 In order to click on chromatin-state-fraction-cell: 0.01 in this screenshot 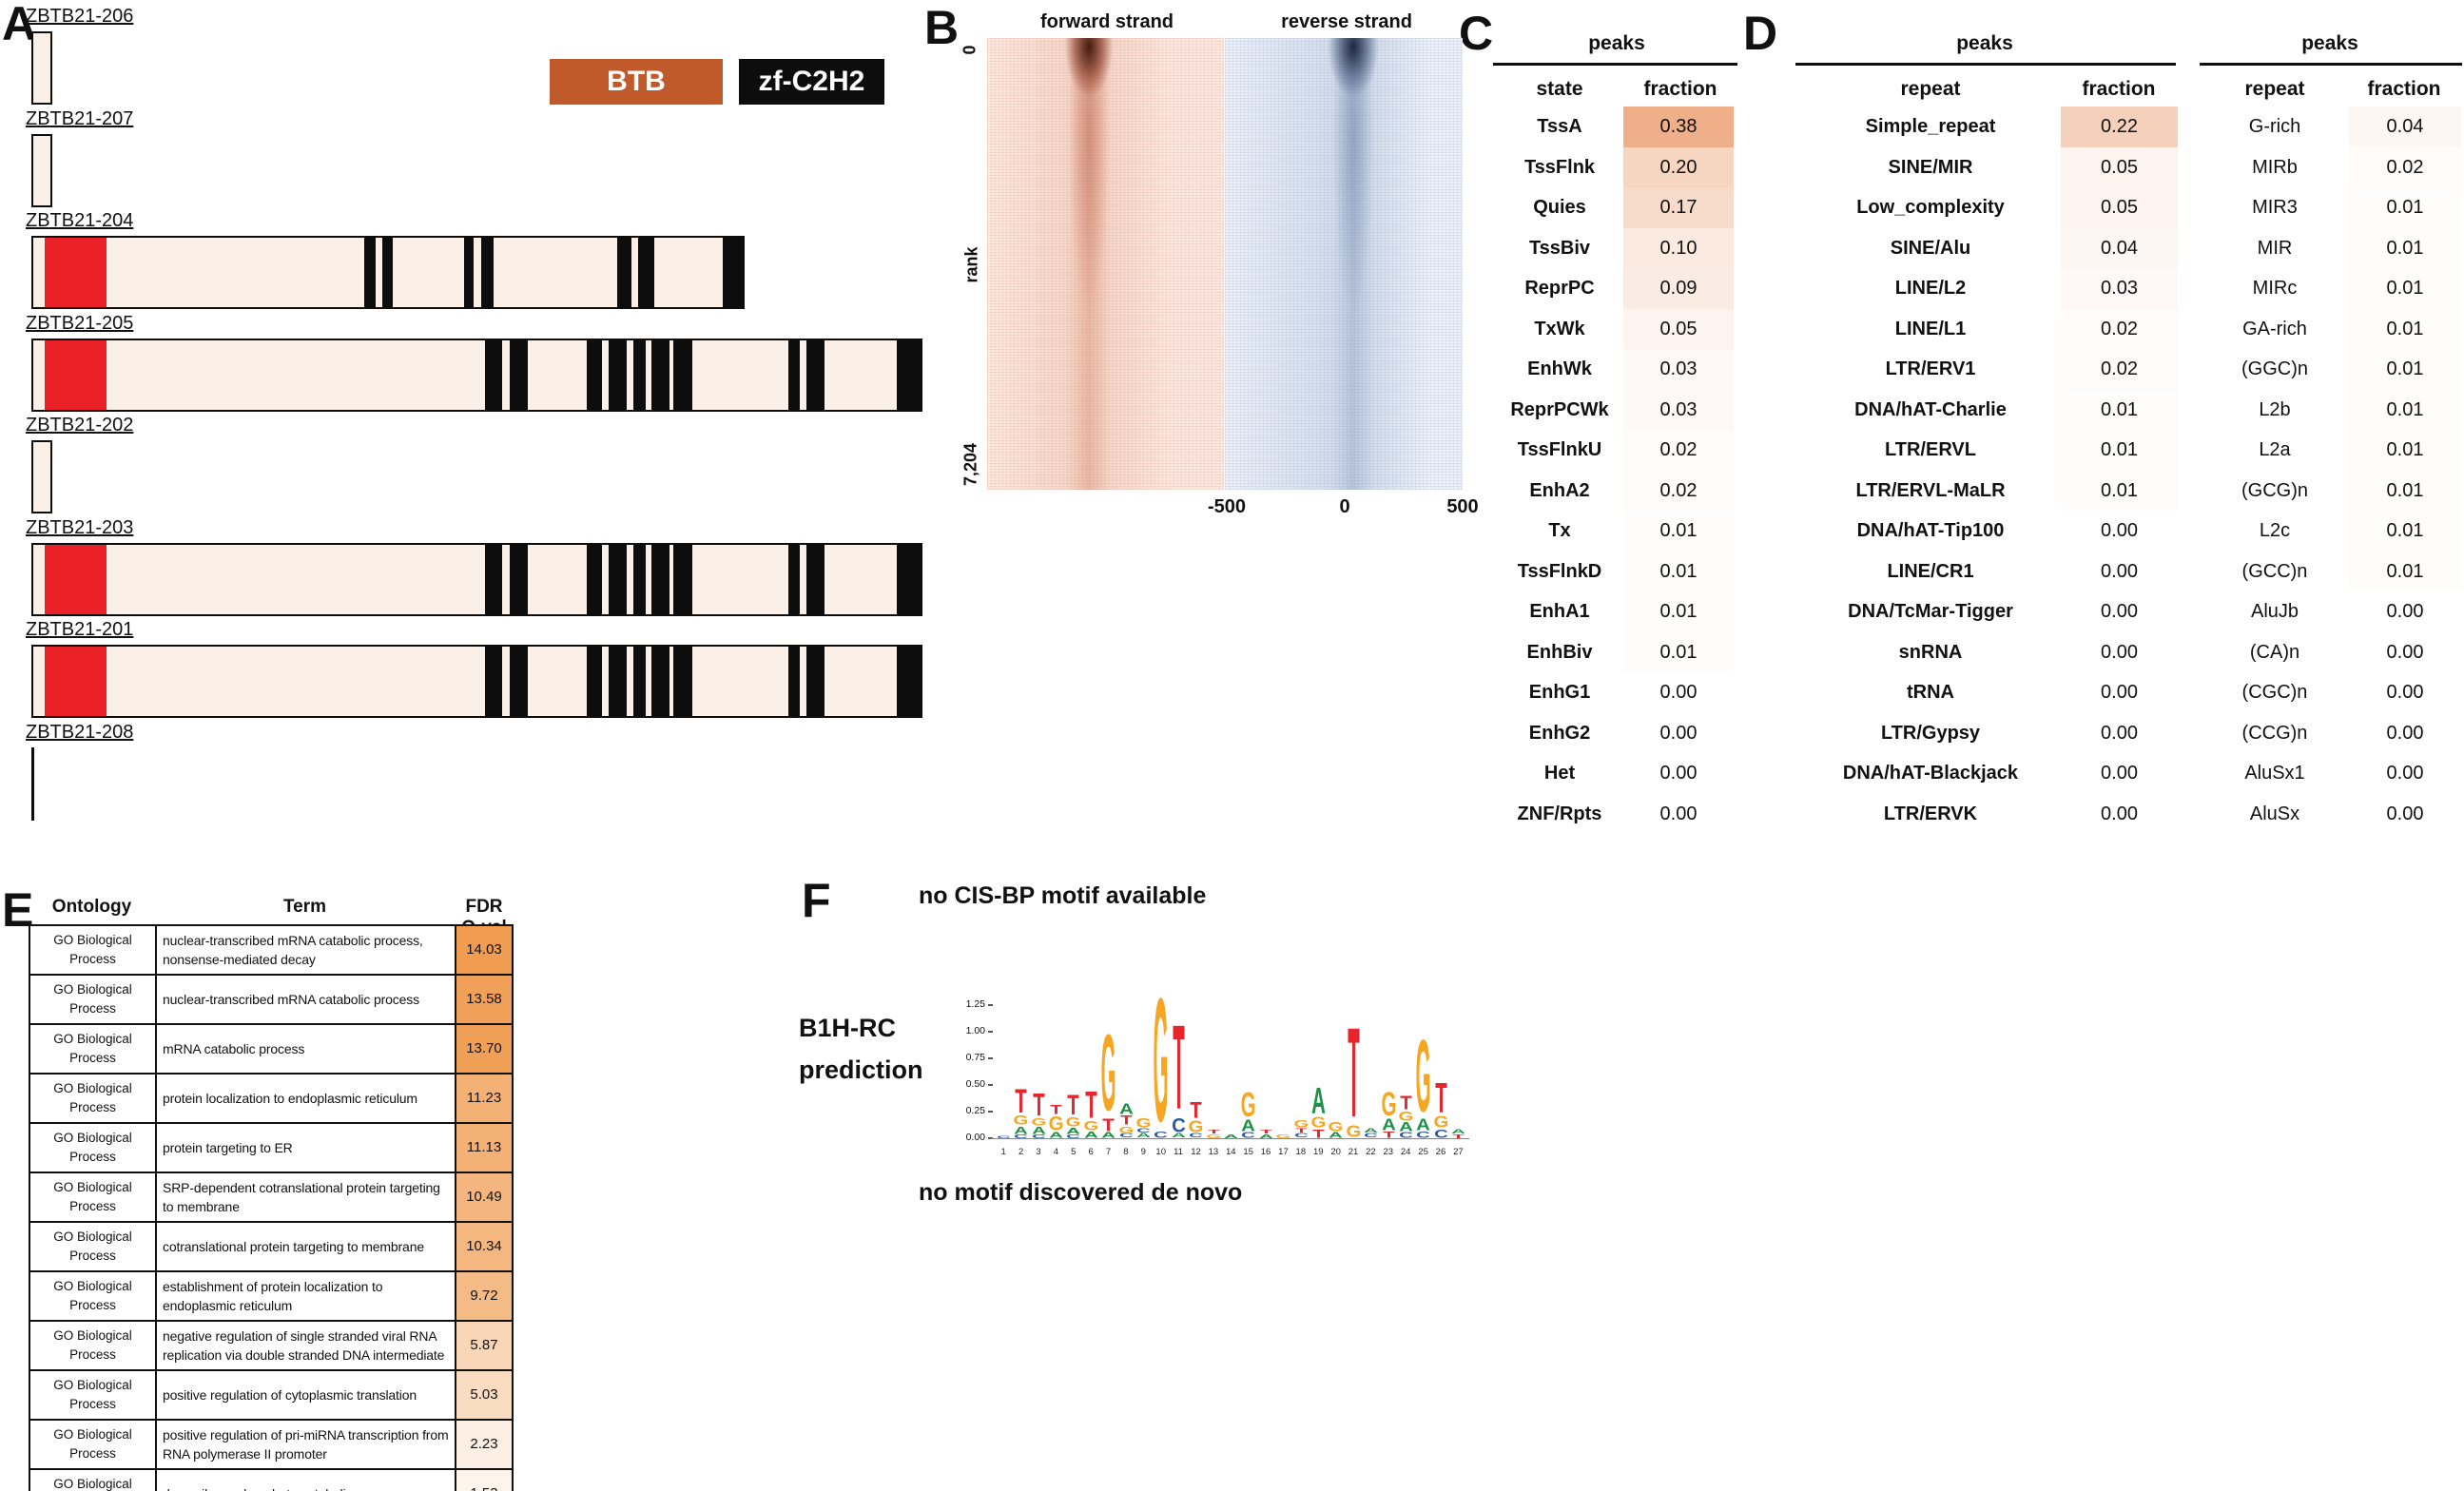, I will do `click(1678, 611)`.